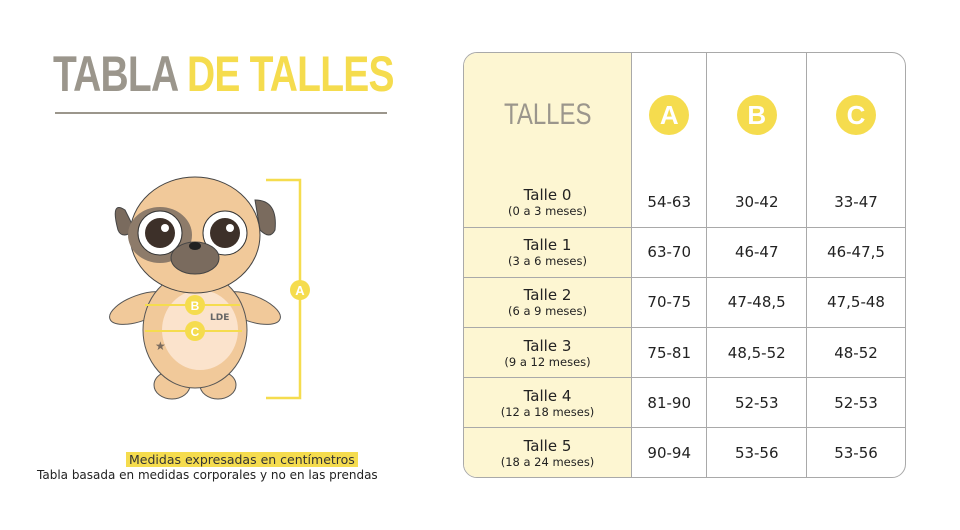 This screenshot has width=960, height=530. Describe the element at coordinates (547, 295) in the screenshot. I see `size-name: Talle 2` at that location.